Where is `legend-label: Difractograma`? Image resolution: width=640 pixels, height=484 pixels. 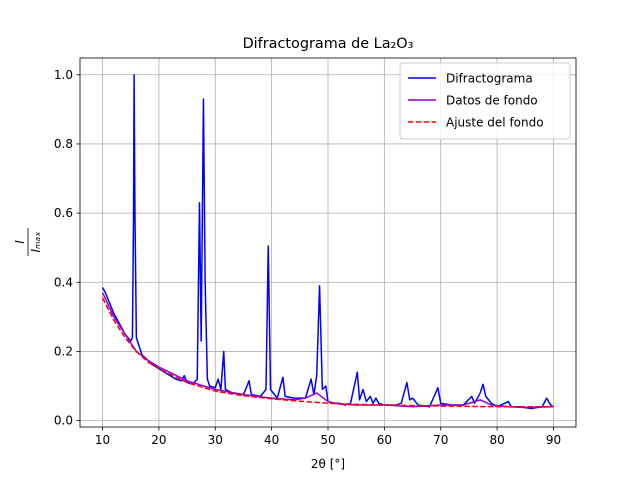
legend-label: Difractograma is located at coordinates (489, 79).